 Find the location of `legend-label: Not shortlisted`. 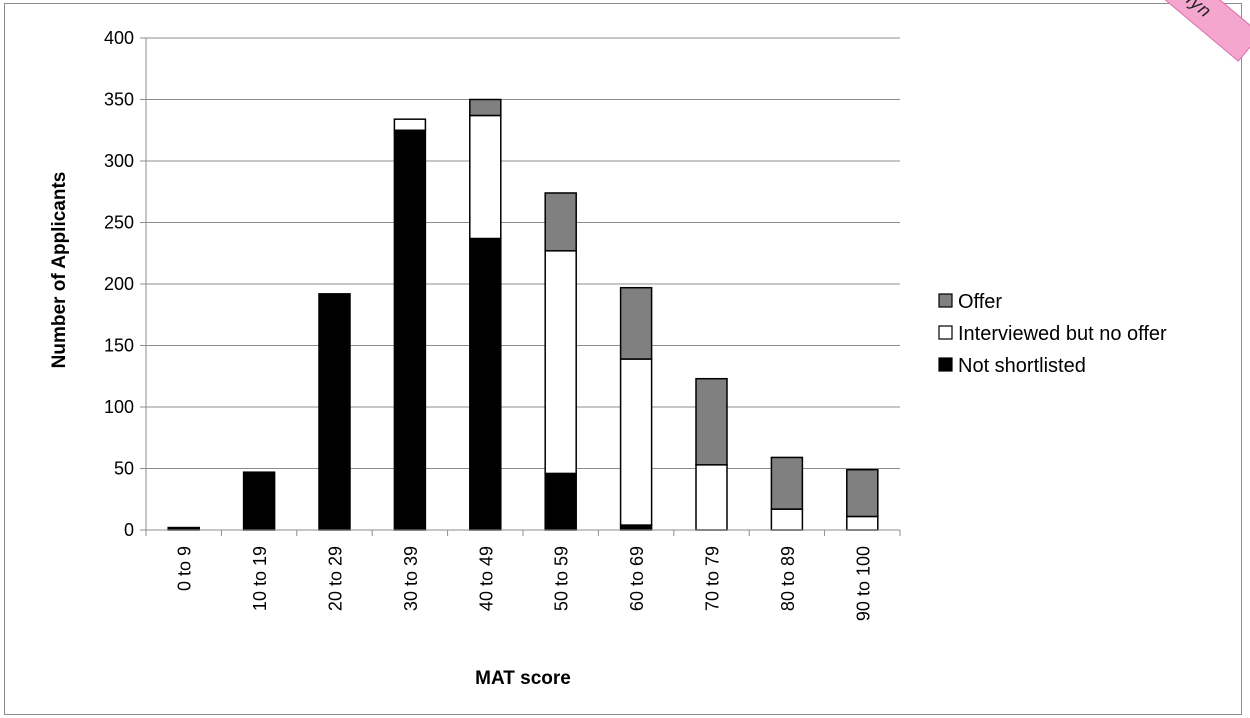

legend-label: Not shortlisted is located at coordinates (1022, 366).